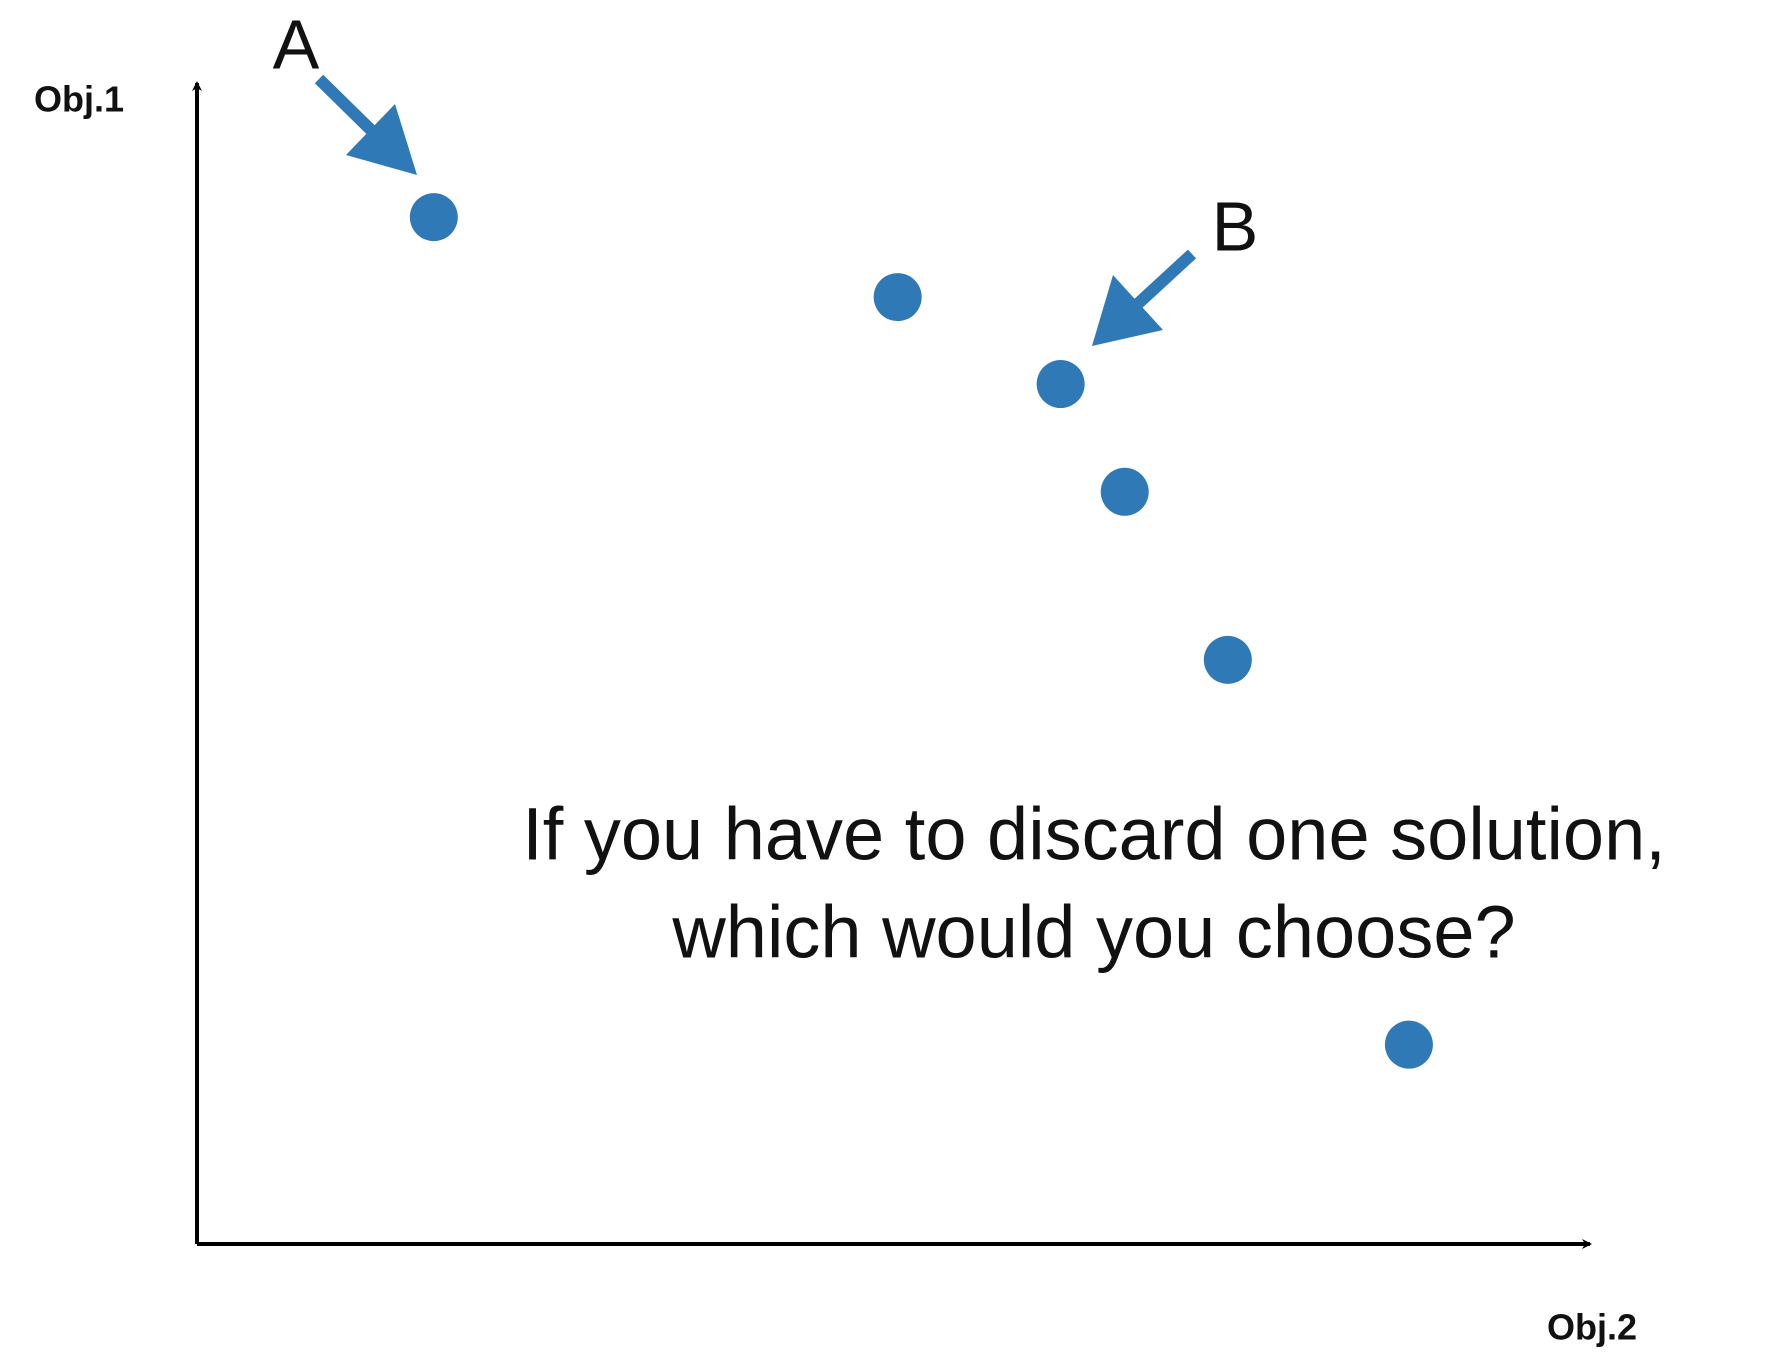 This screenshot has height=1356, width=1766. What do you see at coordinates (1235, 226) in the screenshot?
I see `annotation: B` at bounding box center [1235, 226].